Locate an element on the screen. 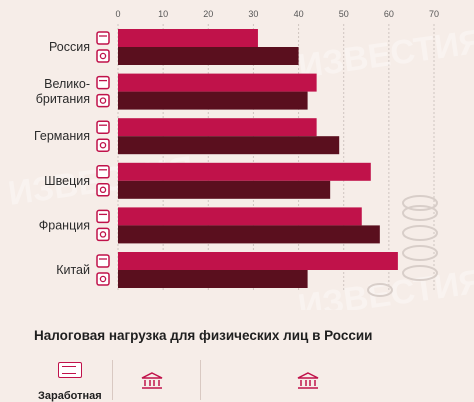  coins-illustration is located at coordinates (402, 246).